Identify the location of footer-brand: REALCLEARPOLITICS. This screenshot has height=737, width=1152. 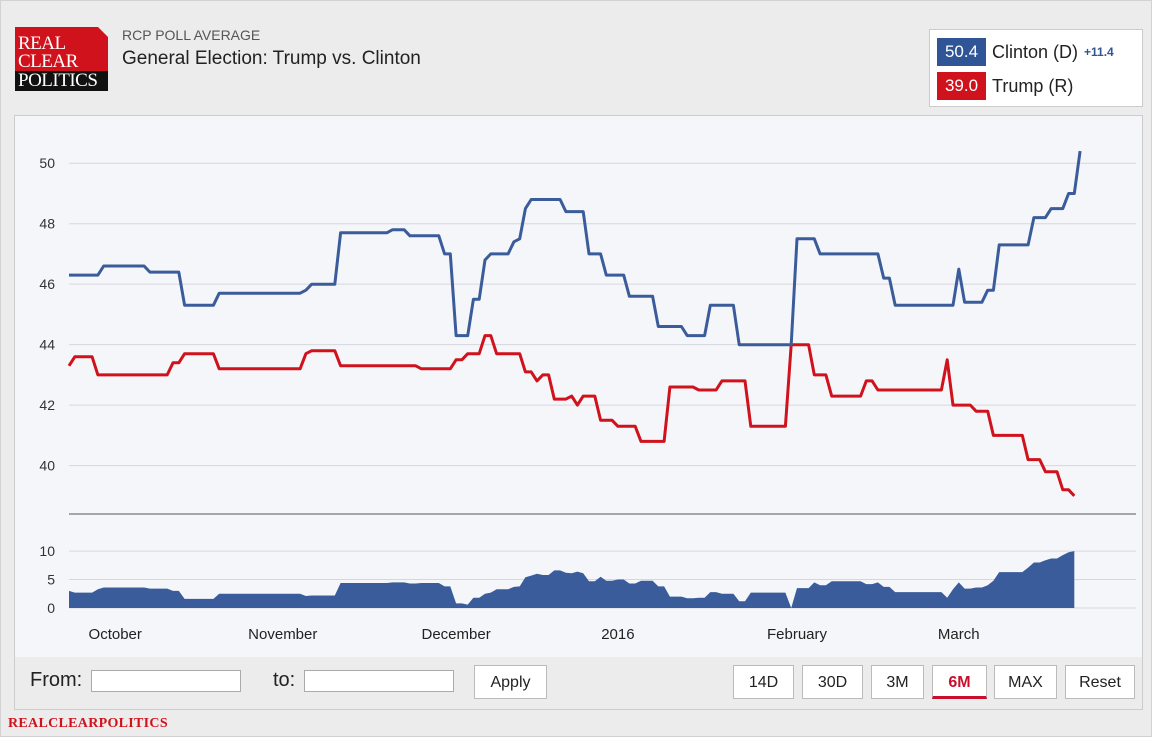
(88, 723).